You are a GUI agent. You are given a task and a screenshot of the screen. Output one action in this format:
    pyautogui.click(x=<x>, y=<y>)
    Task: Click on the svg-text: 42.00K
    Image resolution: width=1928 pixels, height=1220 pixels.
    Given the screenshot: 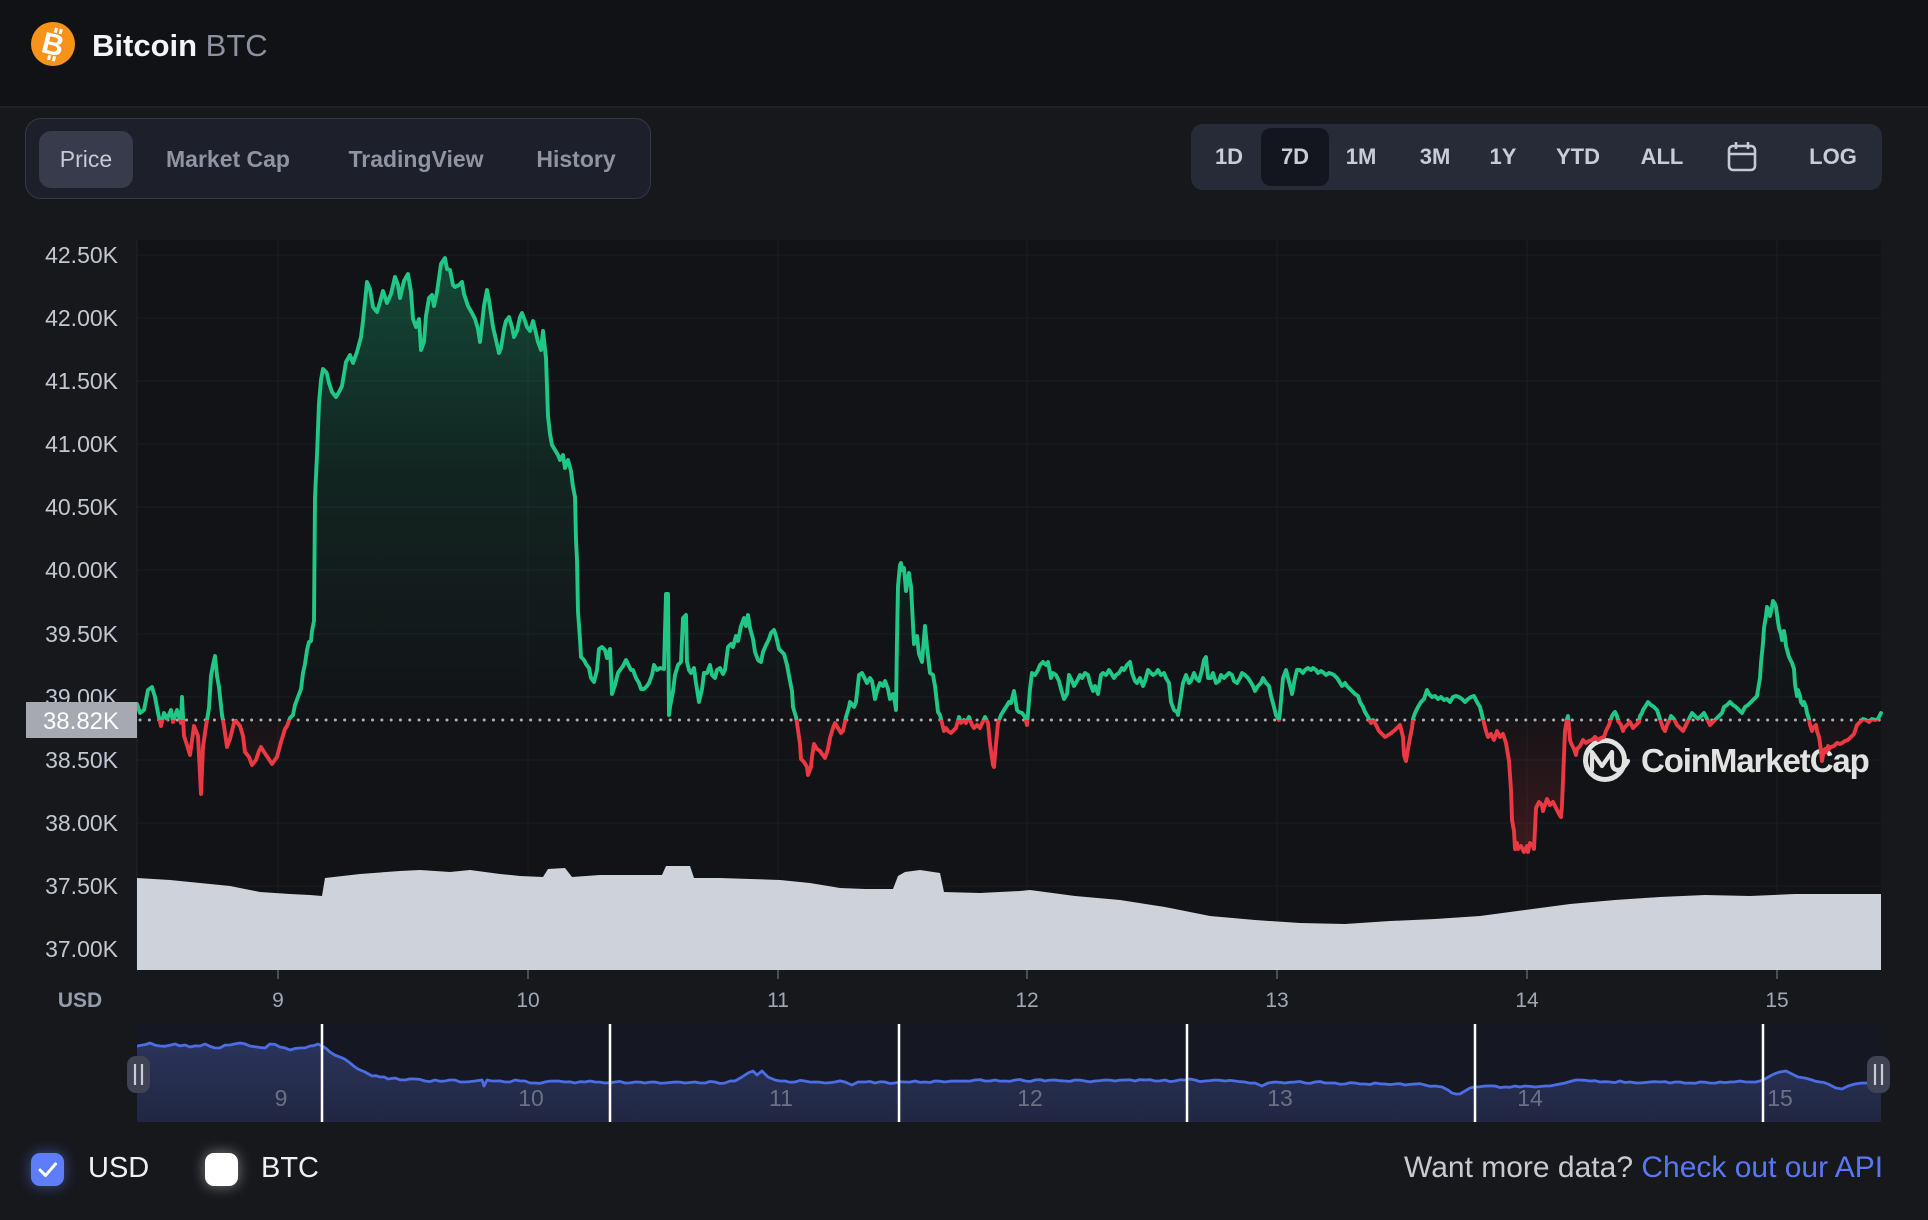 What is the action you would take?
    pyautogui.click(x=82, y=318)
    